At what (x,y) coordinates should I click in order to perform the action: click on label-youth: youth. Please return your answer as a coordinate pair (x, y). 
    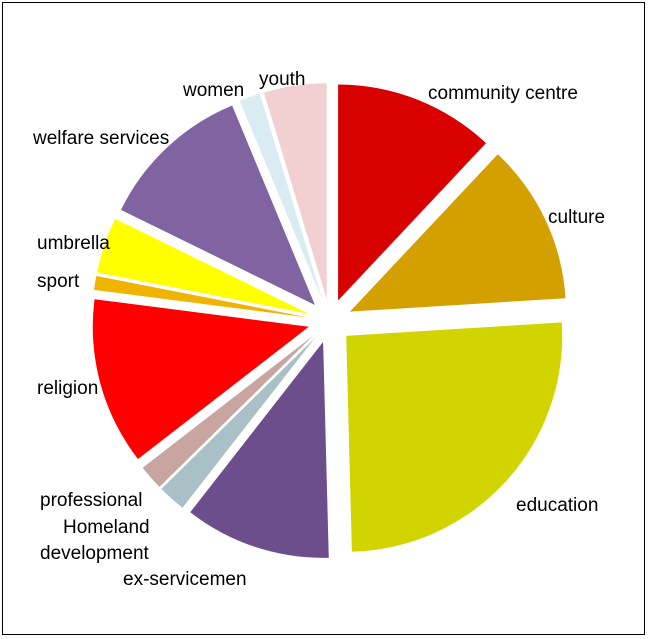
    Looking at the image, I should click on (282, 79).